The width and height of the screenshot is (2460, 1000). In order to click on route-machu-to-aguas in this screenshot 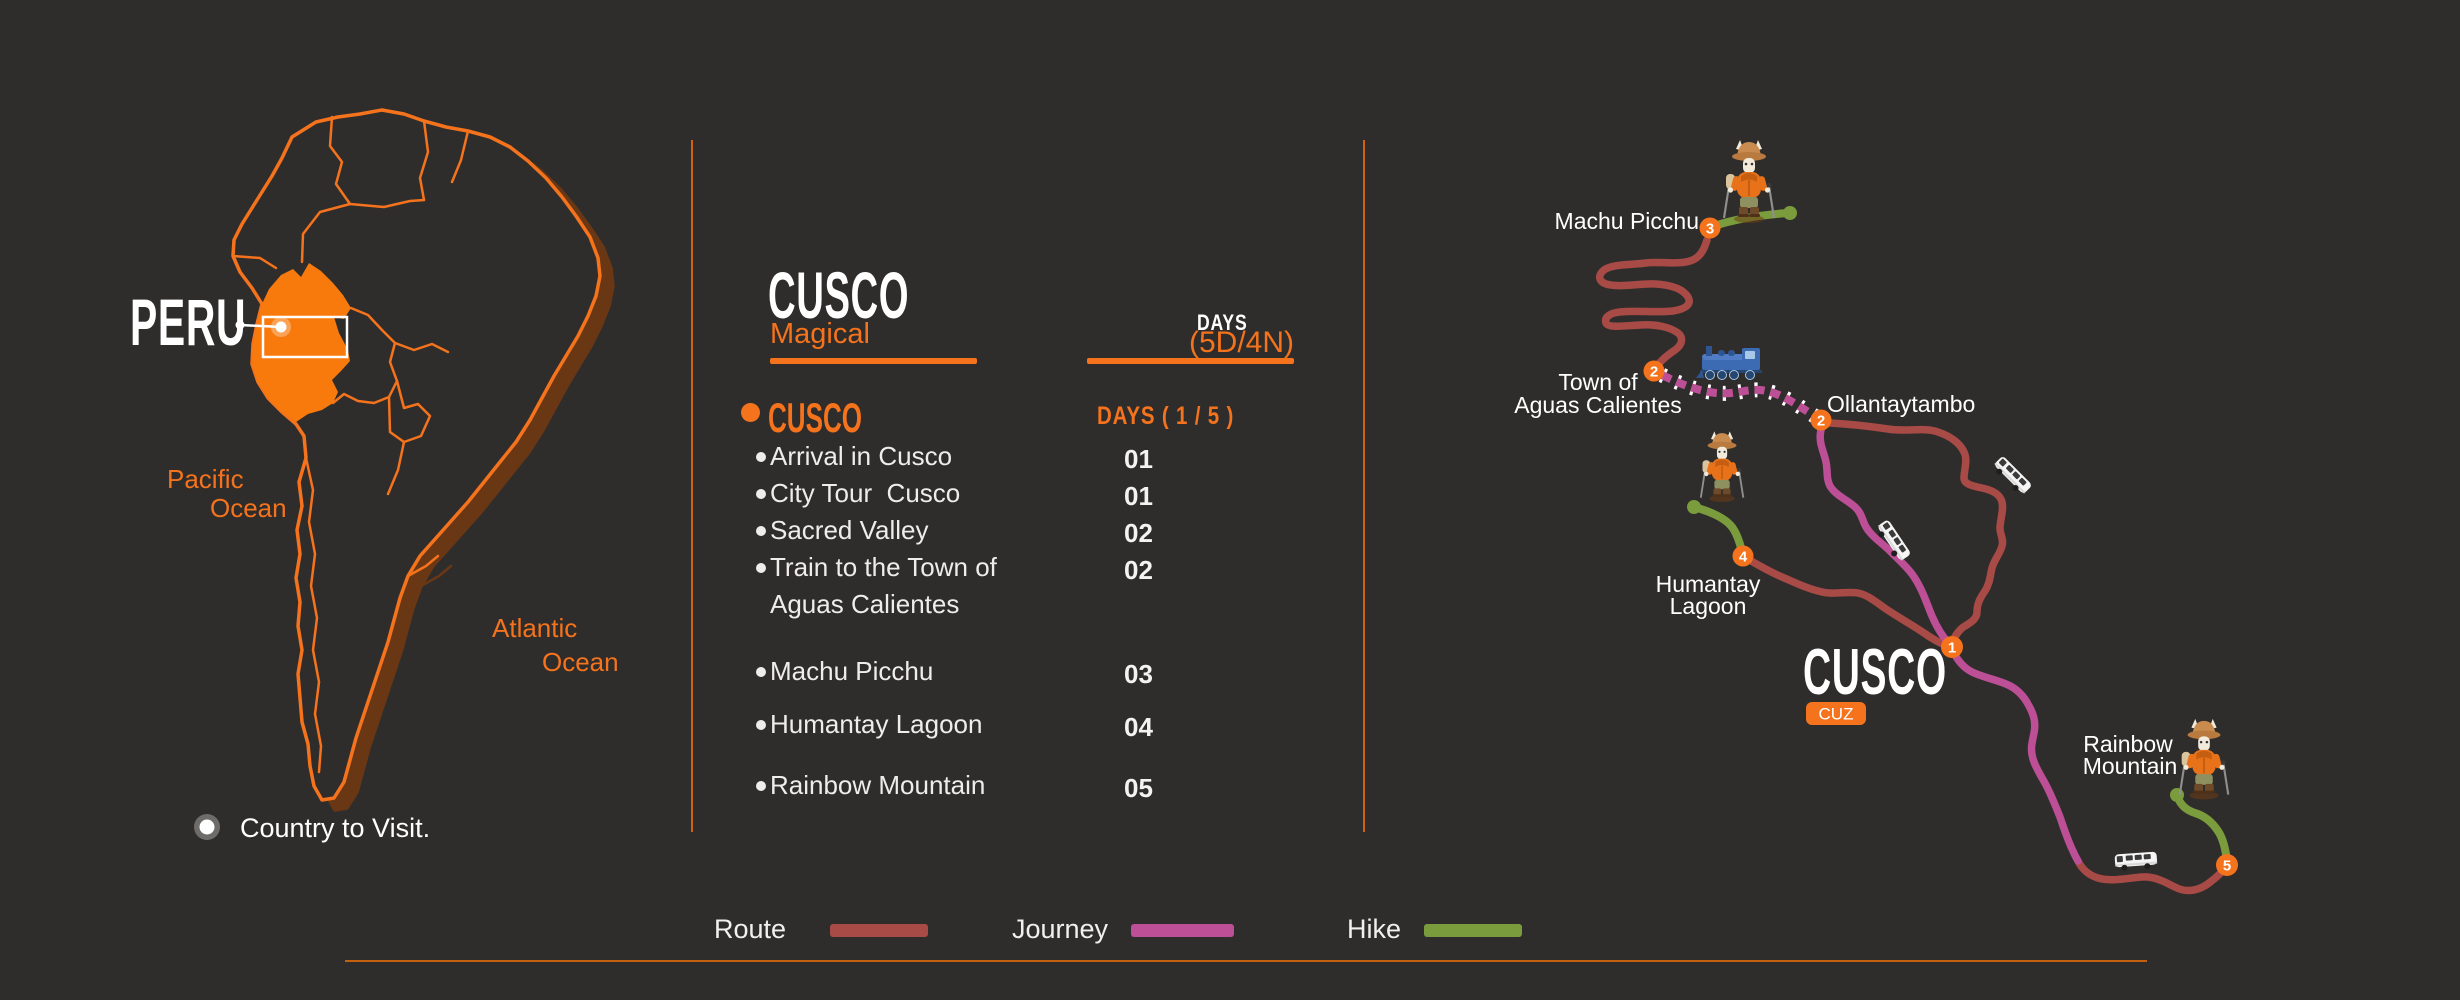, I will do `click(1653, 305)`.